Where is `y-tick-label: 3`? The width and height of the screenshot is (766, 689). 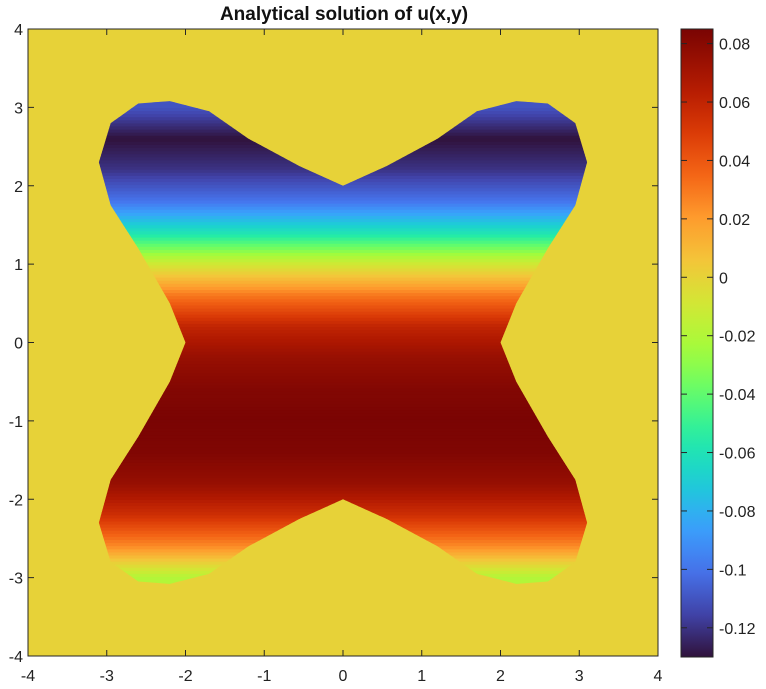
y-tick-label: 3 is located at coordinates (18, 108).